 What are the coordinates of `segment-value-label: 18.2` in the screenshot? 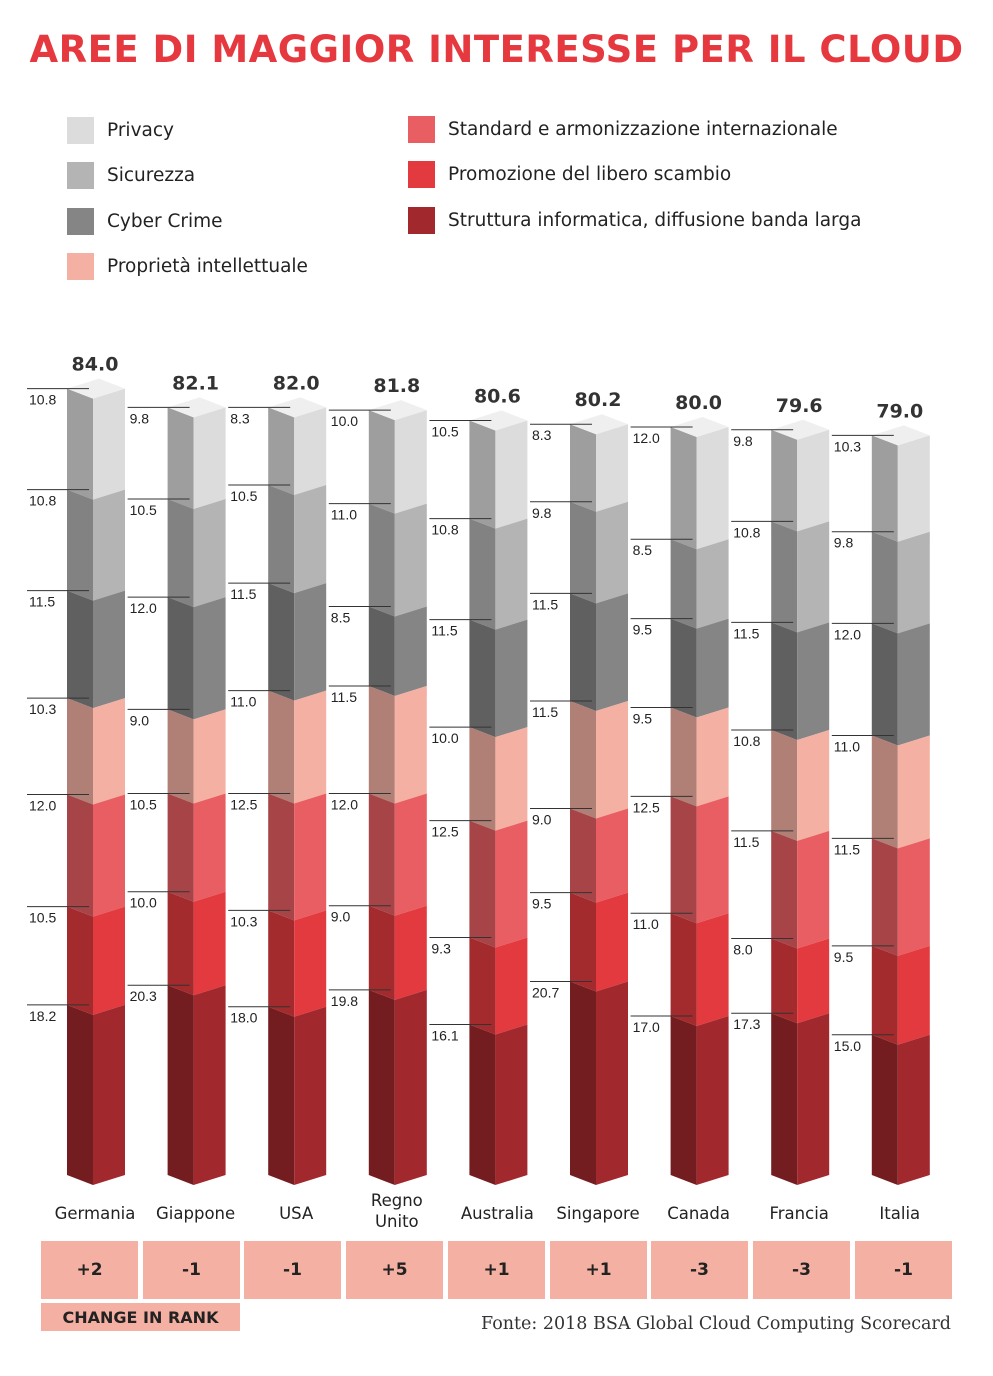 It's located at (42, 1016).